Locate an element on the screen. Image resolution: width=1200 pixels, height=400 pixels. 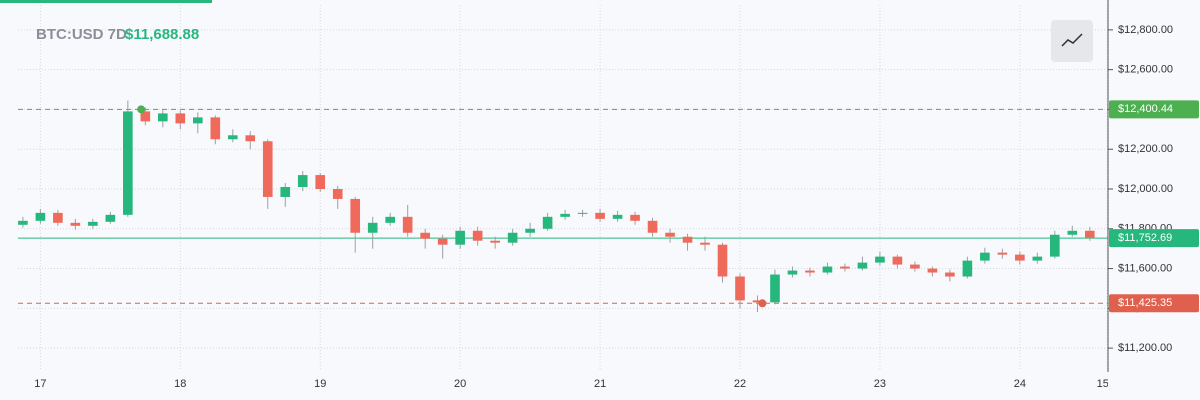
line-icon is located at coordinates (1072, 40).